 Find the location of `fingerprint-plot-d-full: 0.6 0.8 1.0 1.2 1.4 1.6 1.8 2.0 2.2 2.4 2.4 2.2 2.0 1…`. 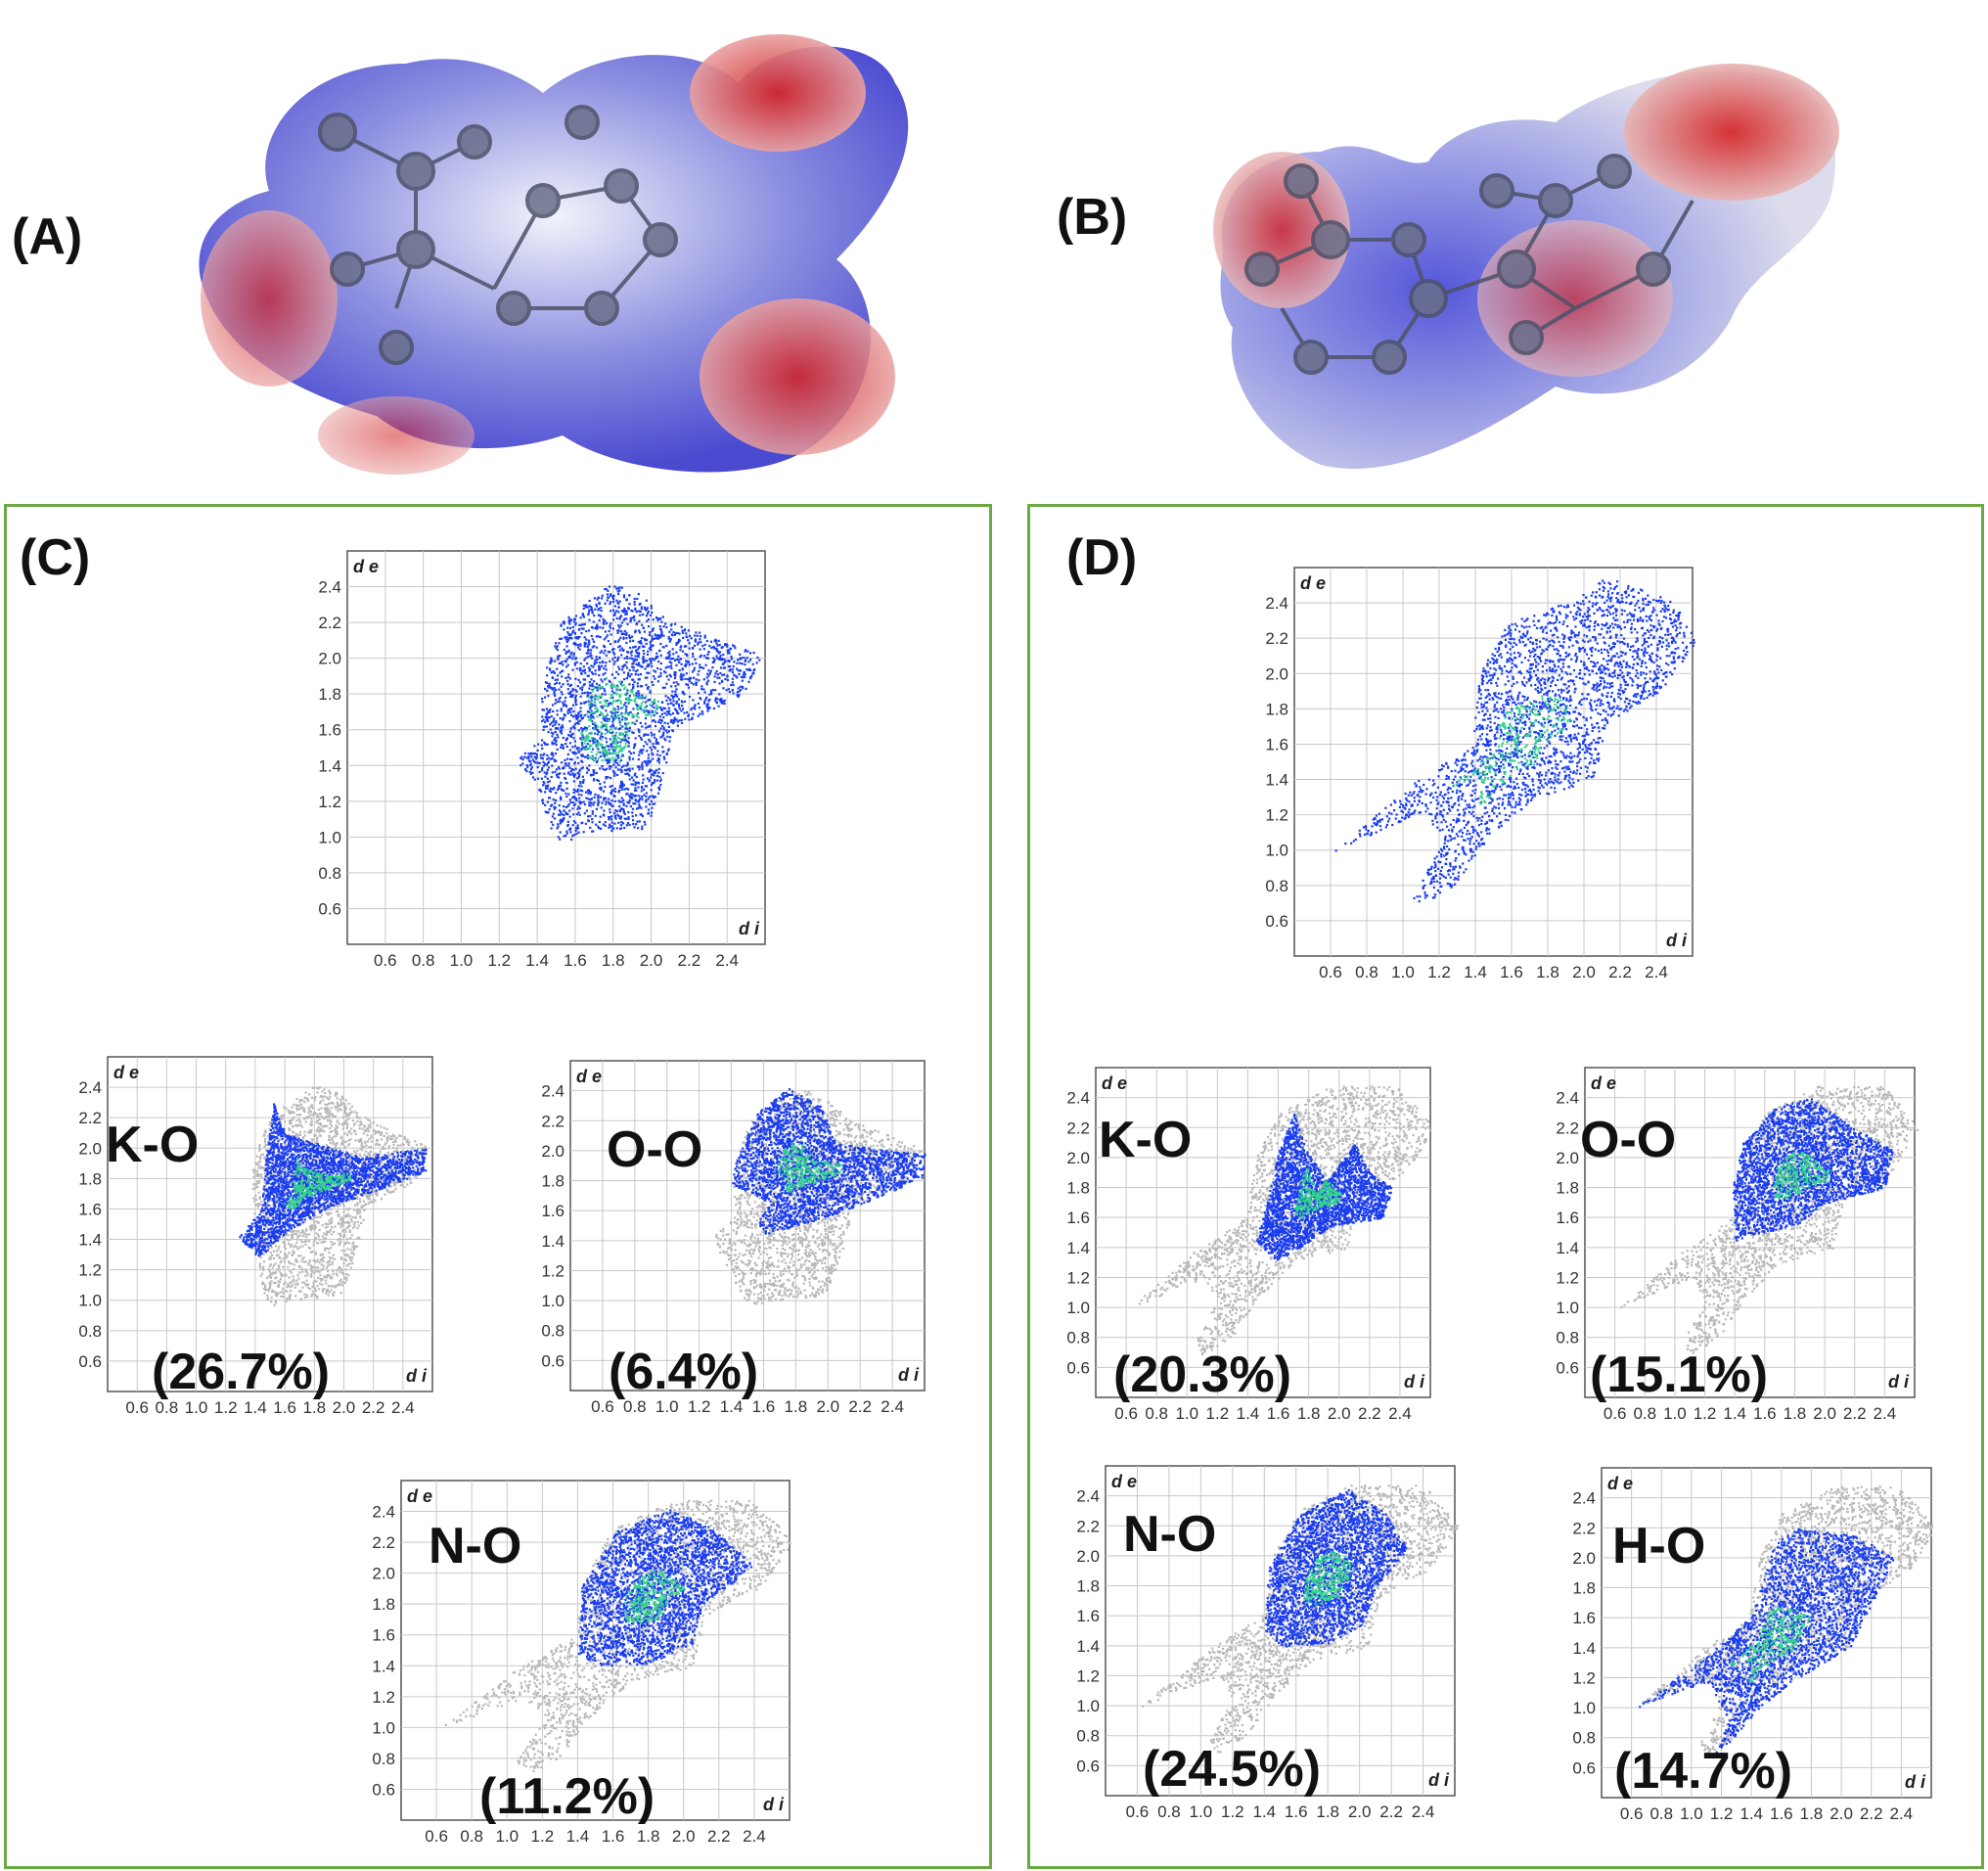

fingerprint-plot-d-full: 0.6 0.8 1.0 1.2 1.4 1.6 1.8 2.0 2.2 2.4 2.4 2.2 2.0 1… is located at coordinates (1480, 774).